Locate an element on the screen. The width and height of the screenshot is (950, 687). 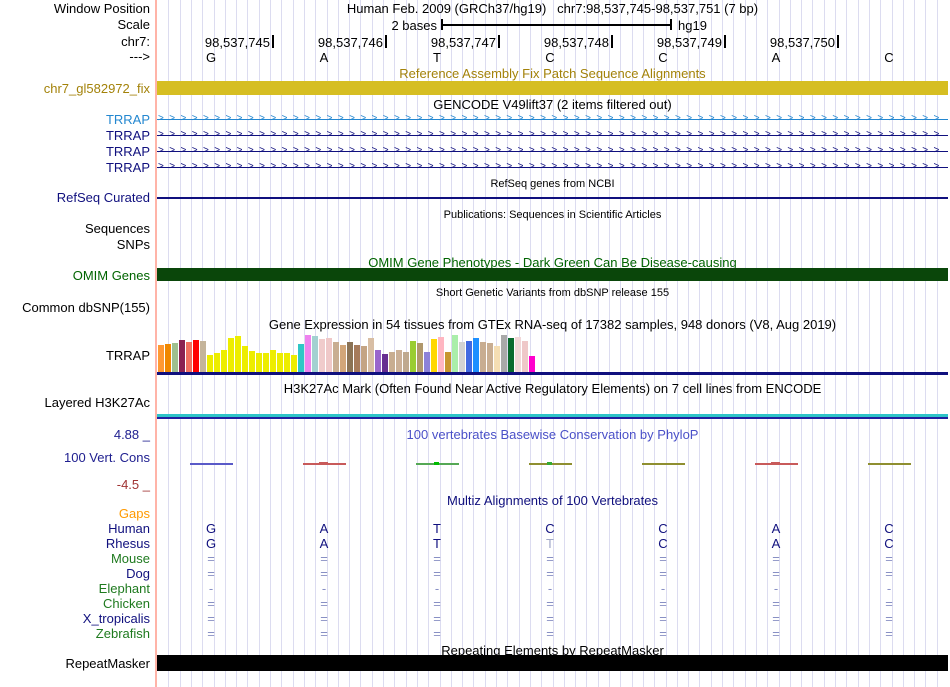
chrom-label: chr7: is located at coordinates (135, 41).